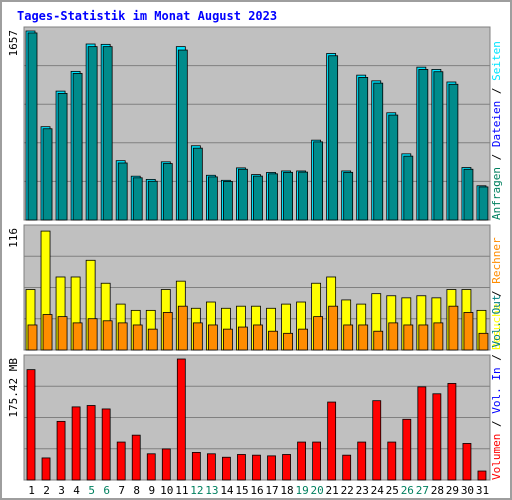 The width and height of the screenshot is (512, 500). I want to click on x-tick-label-day-16: 16, so click(256, 490).